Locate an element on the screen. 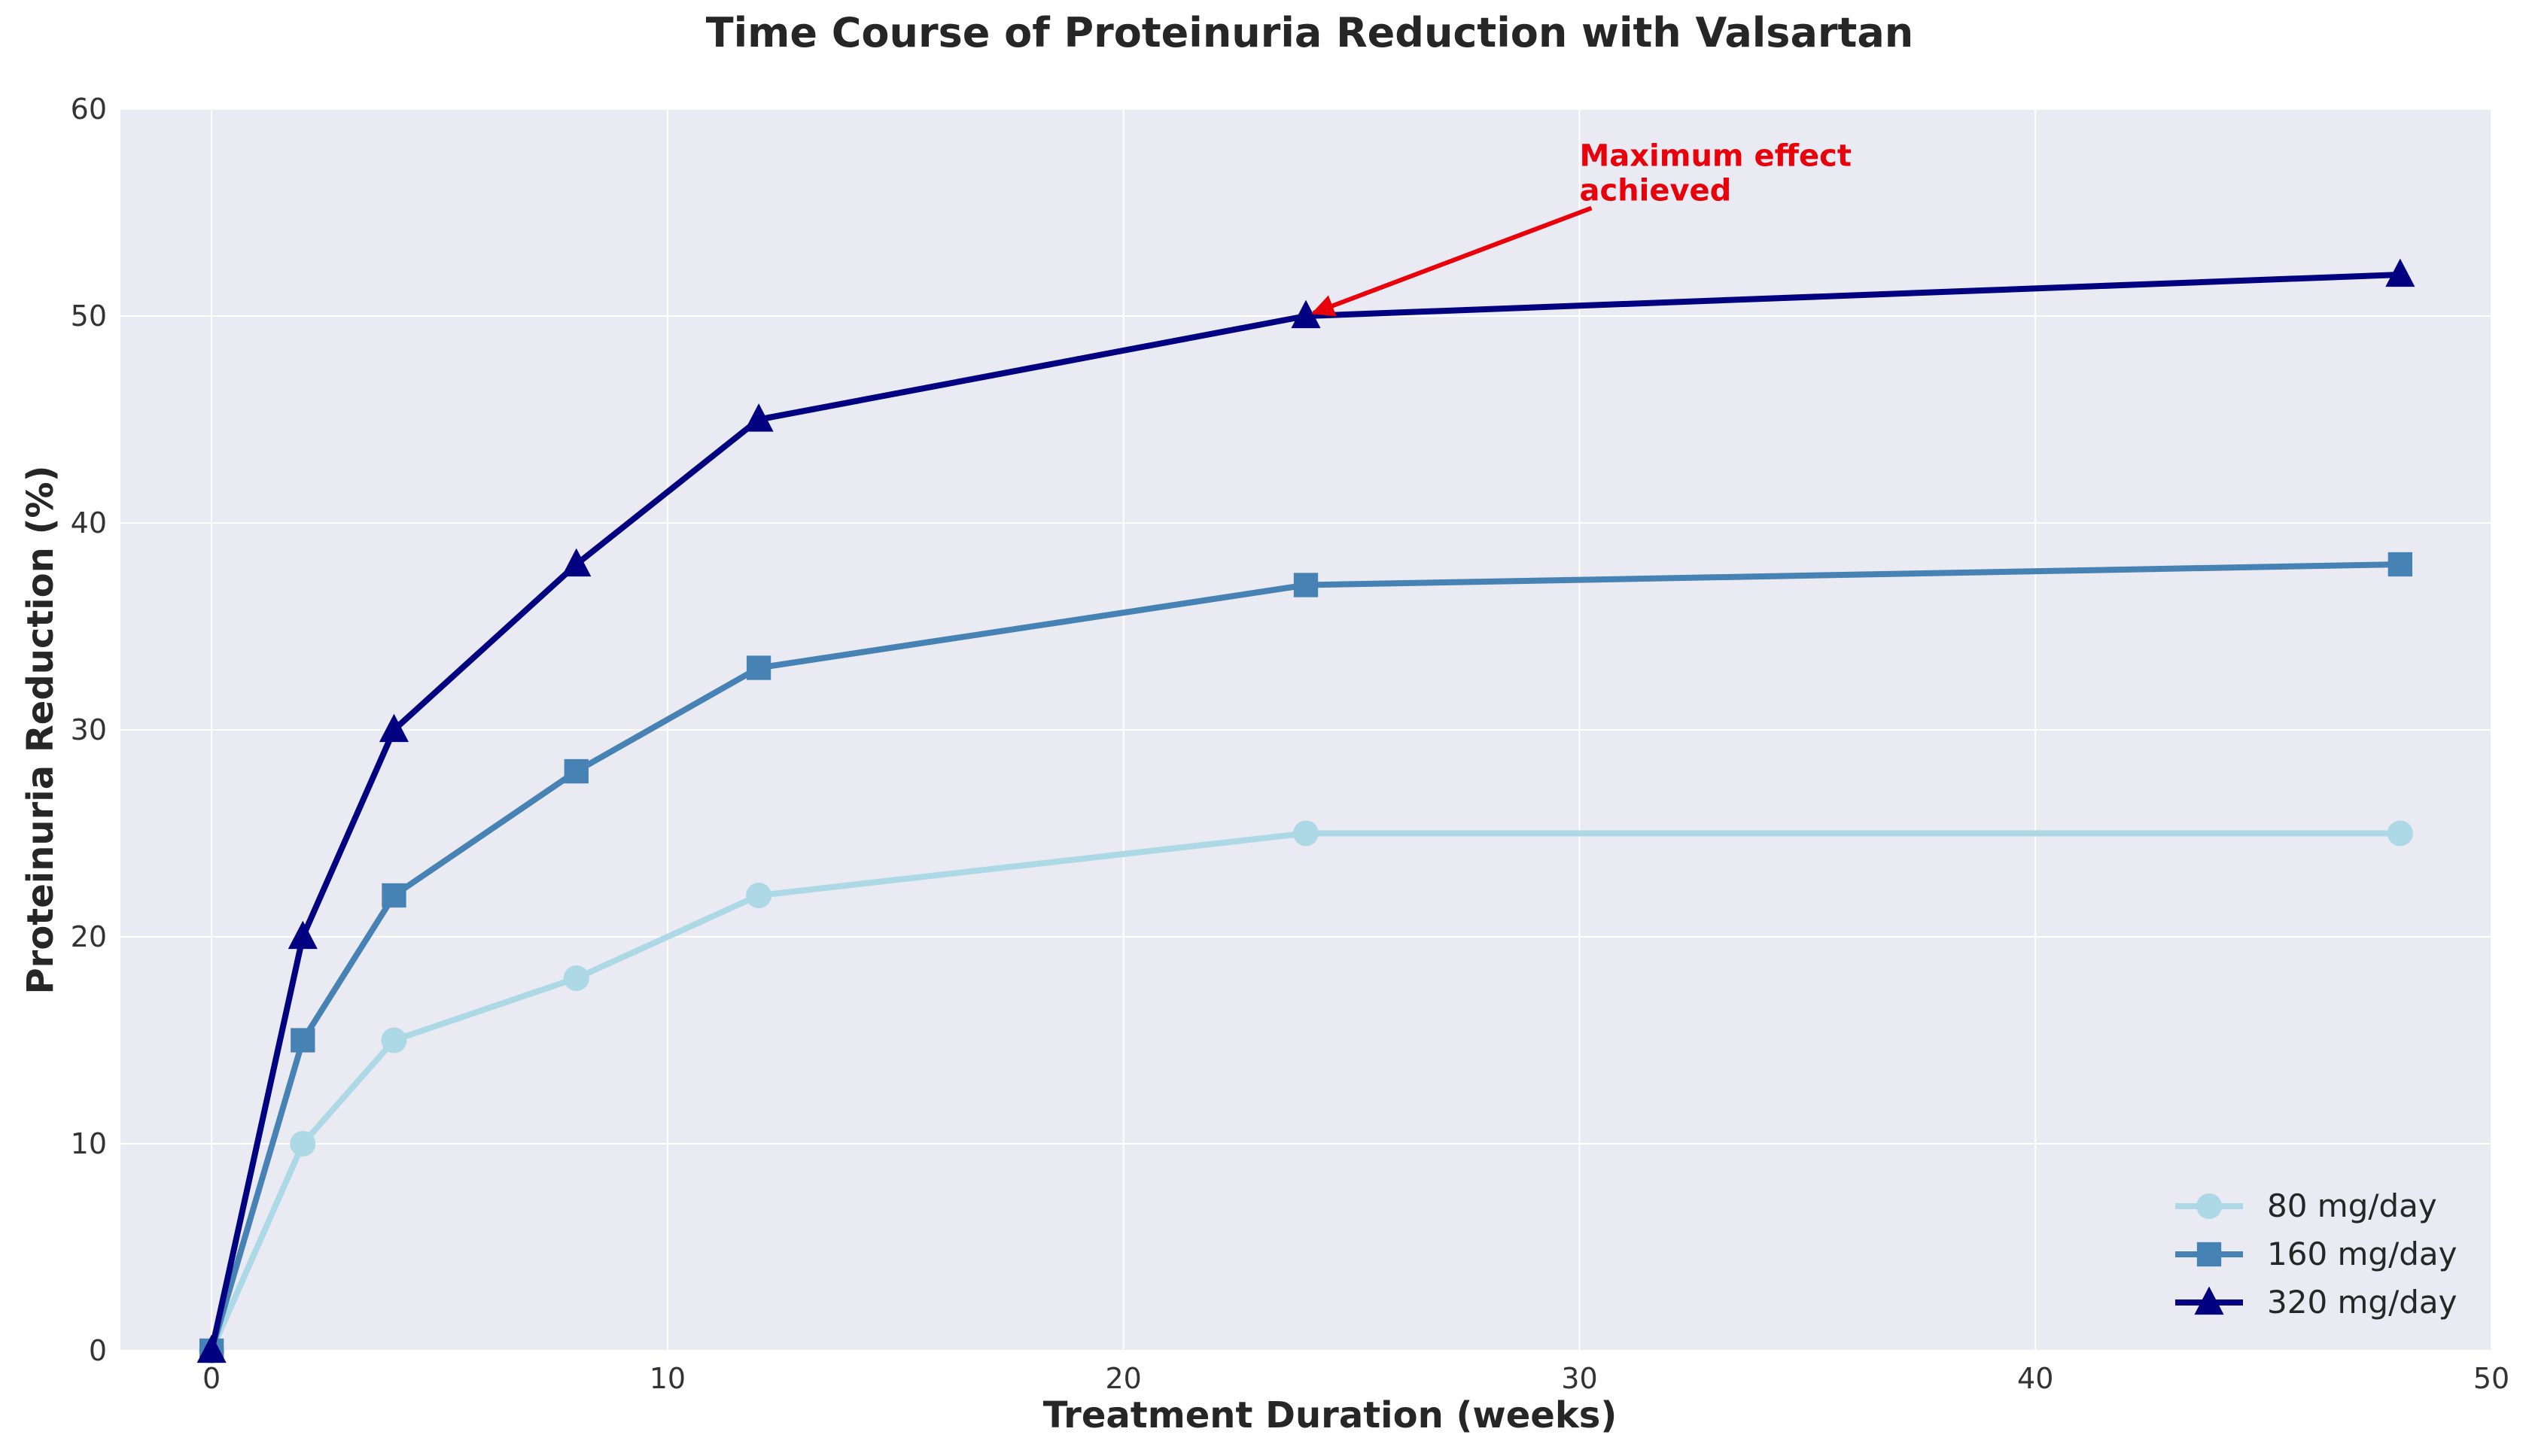 The width and height of the screenshot is (2532, 1456). legend-item: 80 mg/day is located at coordinates (2306, 1205).